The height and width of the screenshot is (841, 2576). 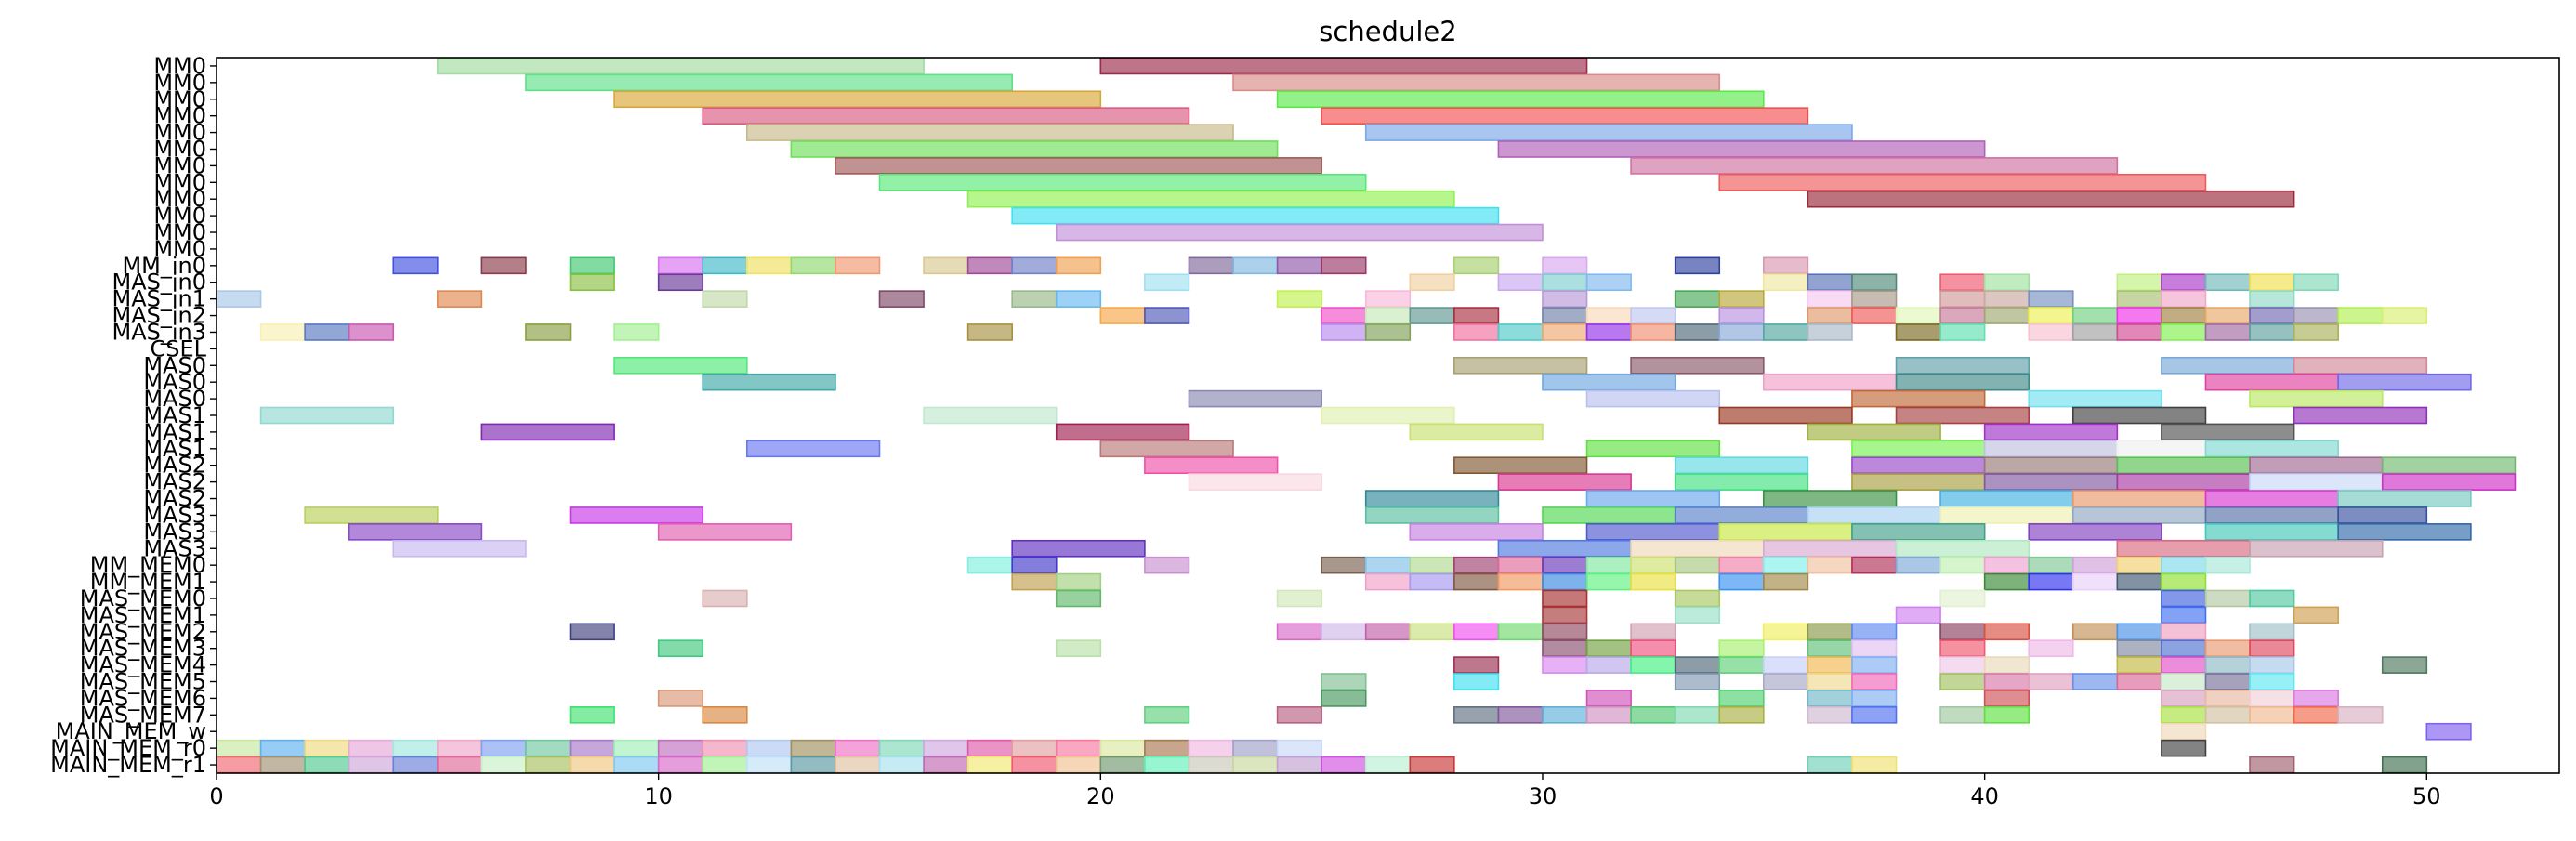 What do you see at coordinates (174, 449) in the screenshot?
I see `y-tick-label: MAS1` at bounding box center [174, 449].